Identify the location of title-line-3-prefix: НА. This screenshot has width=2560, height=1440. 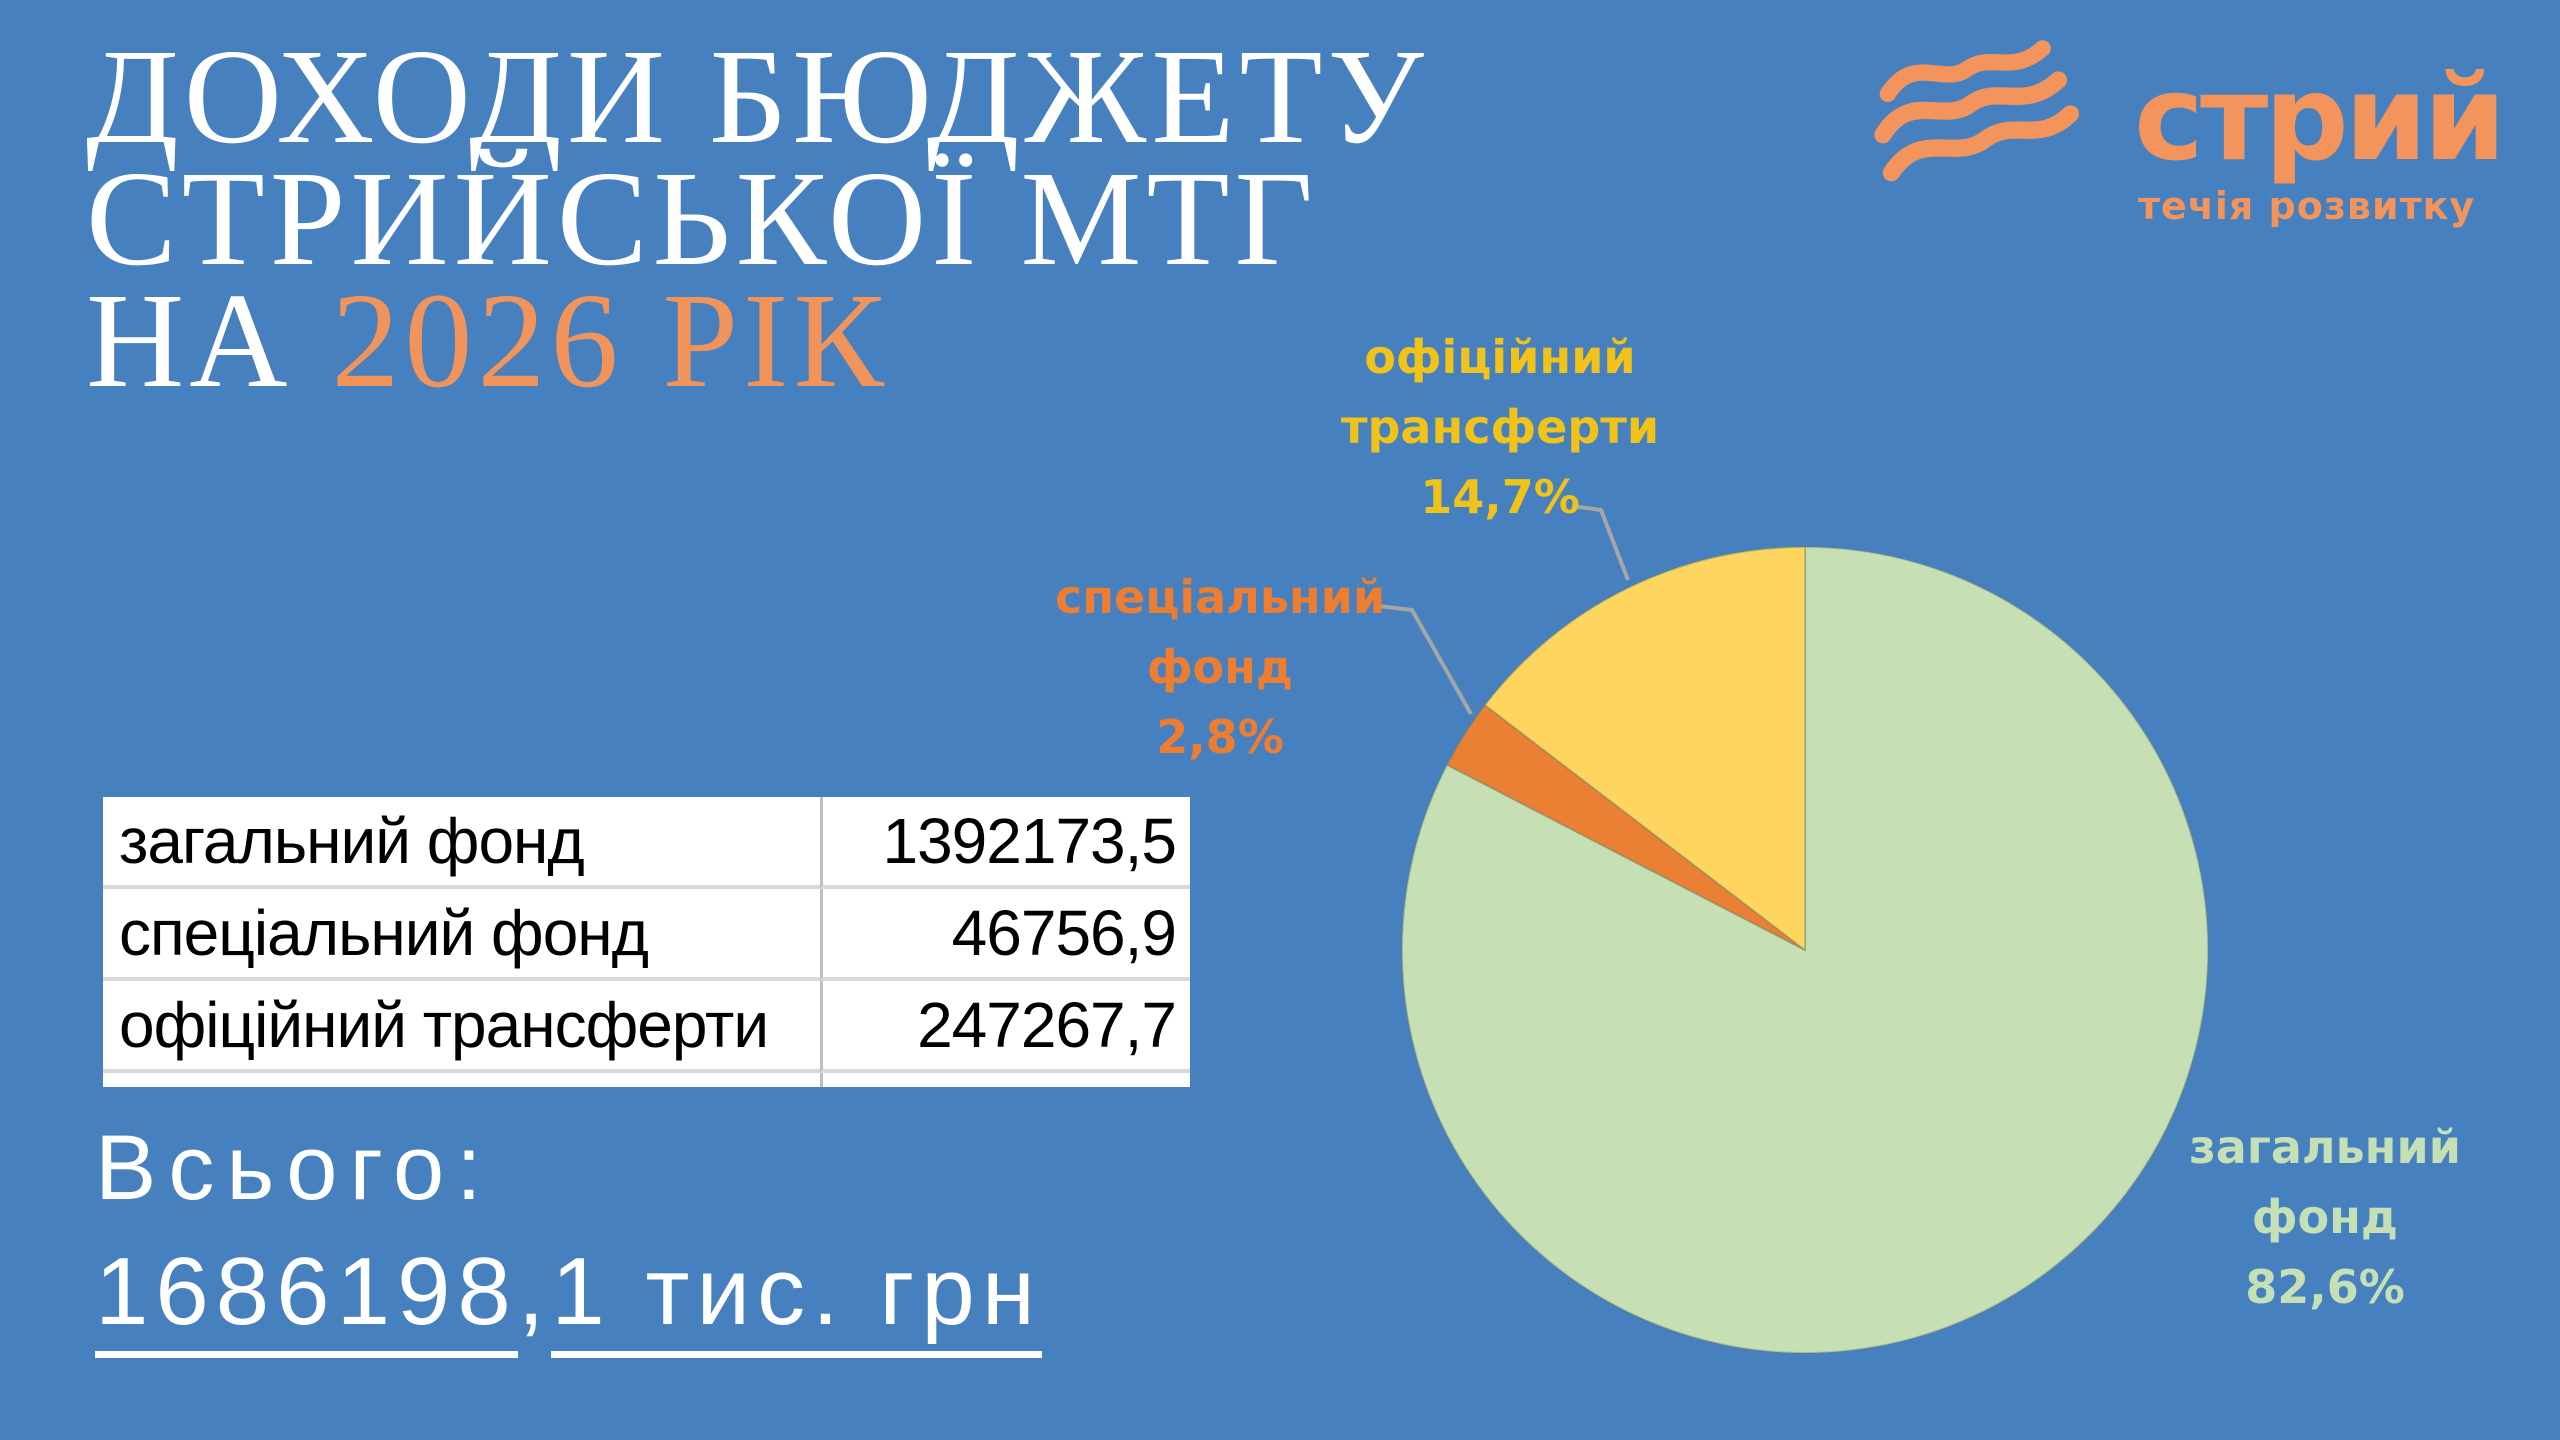
(209, 341).